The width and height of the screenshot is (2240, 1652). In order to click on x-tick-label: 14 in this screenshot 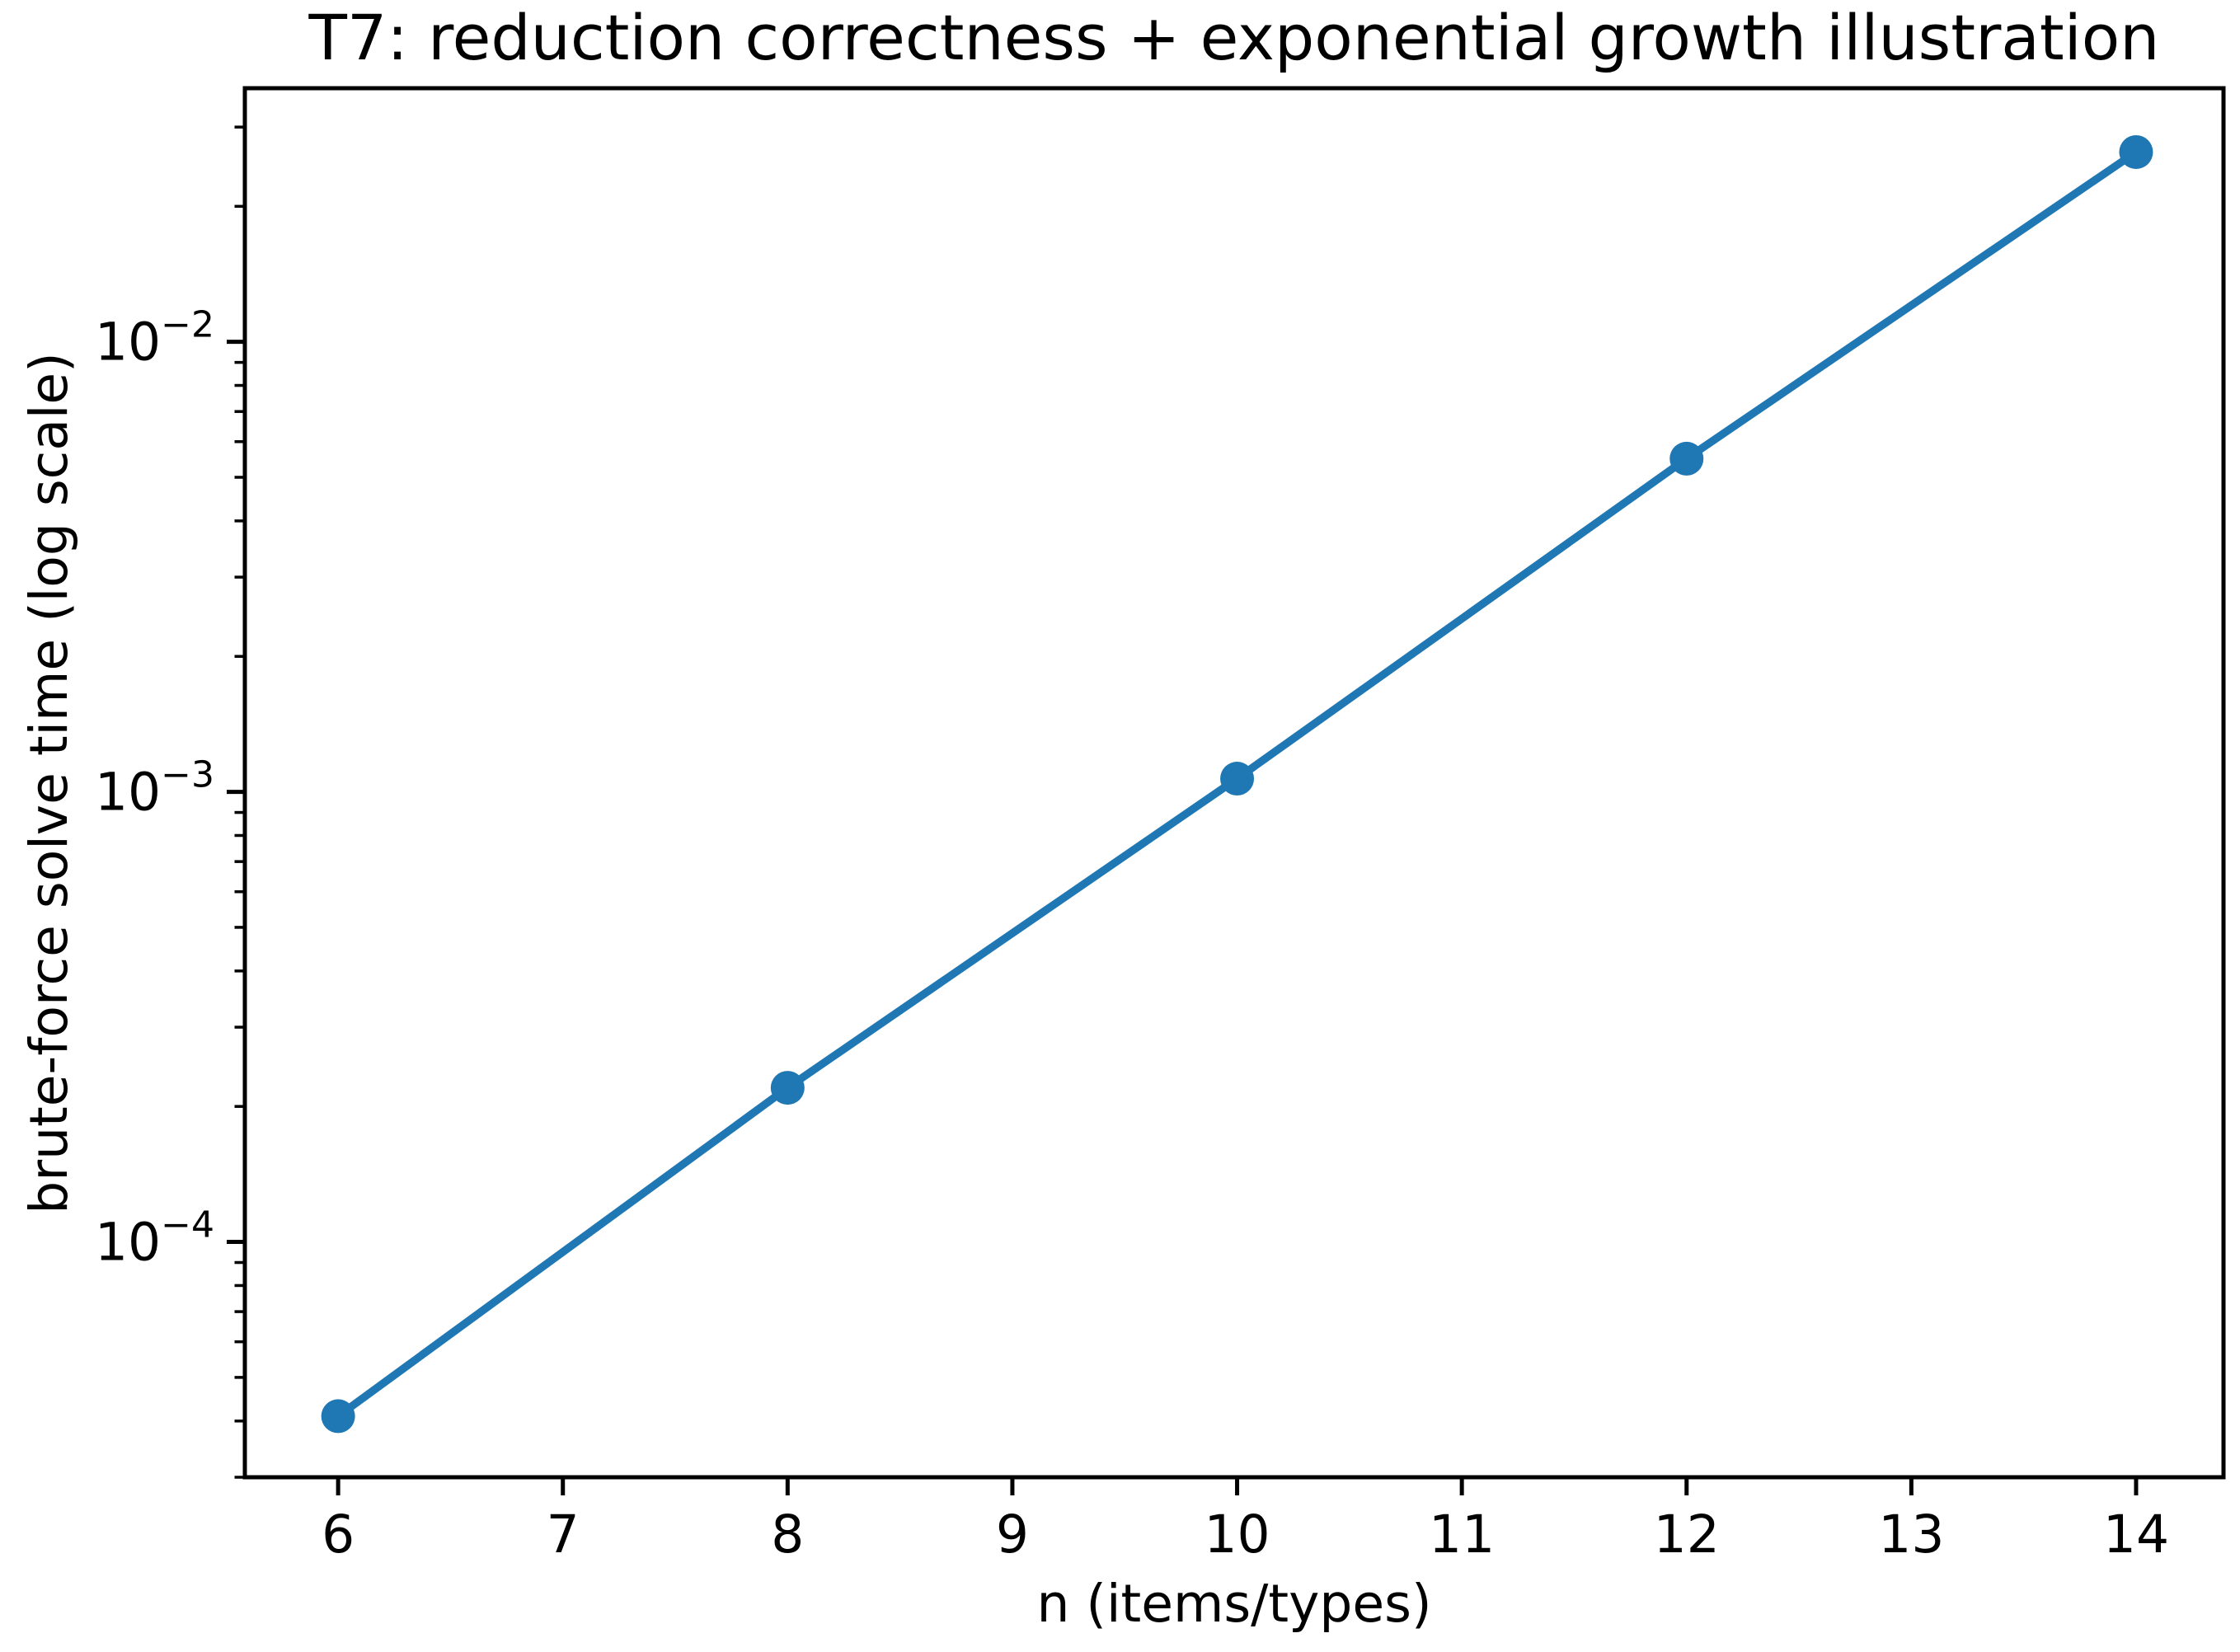, I will do `click(2136, 1534)`.